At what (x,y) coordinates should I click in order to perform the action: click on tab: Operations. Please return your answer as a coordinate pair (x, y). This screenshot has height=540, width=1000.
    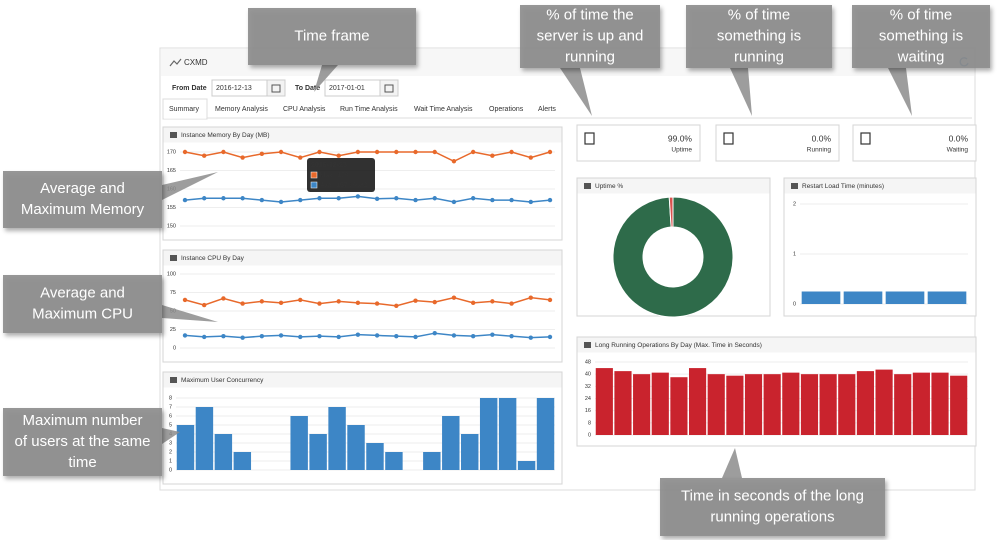
    Looking at the image, I should click on (506, 109).